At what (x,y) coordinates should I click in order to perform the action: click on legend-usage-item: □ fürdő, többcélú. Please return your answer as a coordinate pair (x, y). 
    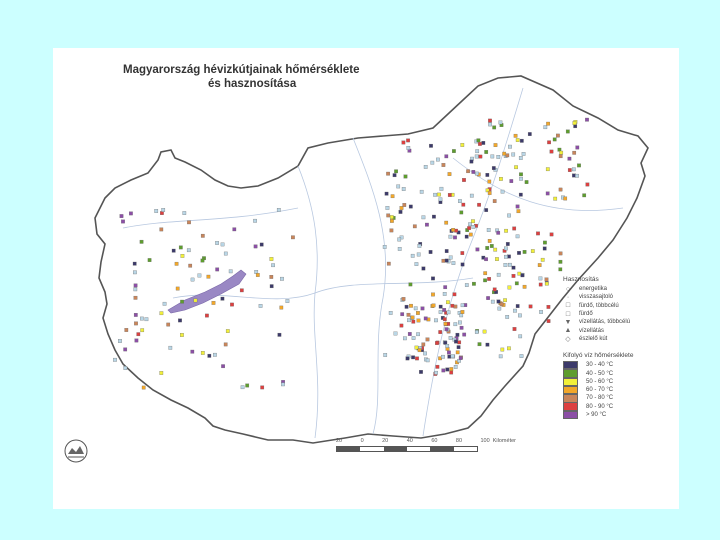
    Looking at the image, I should click on (619, 306).